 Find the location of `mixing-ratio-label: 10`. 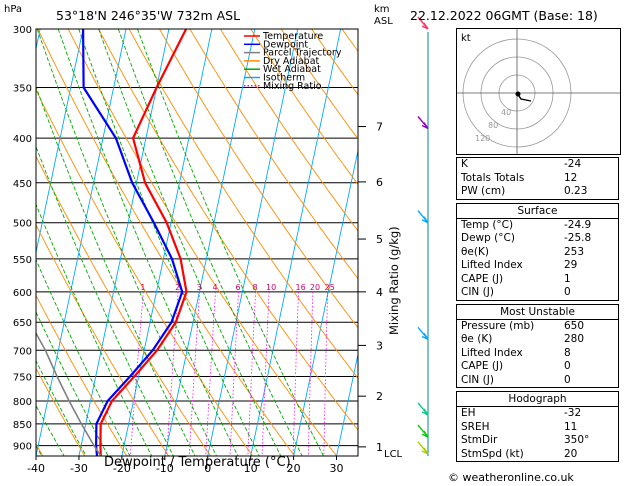

mixing-ratio-label: 10 is located at coordinates (271, 287).